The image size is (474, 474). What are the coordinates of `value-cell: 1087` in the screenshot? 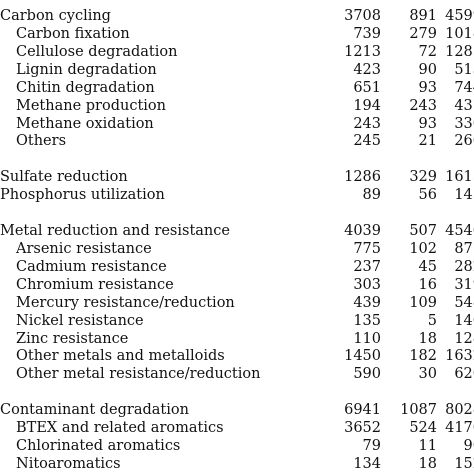 It's located at (418, 410).